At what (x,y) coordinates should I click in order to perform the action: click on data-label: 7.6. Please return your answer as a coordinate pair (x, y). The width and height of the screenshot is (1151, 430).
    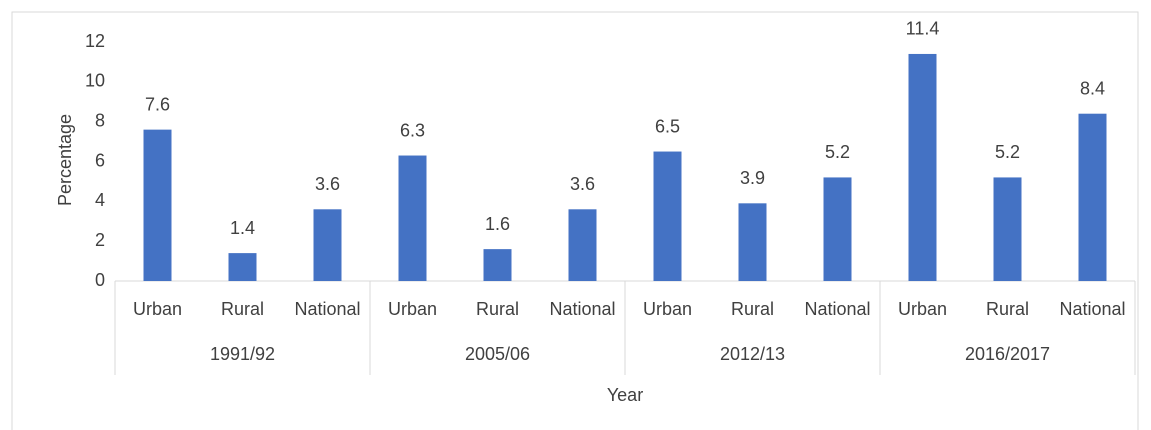
    Looking at the image, I should click on (157, 104).